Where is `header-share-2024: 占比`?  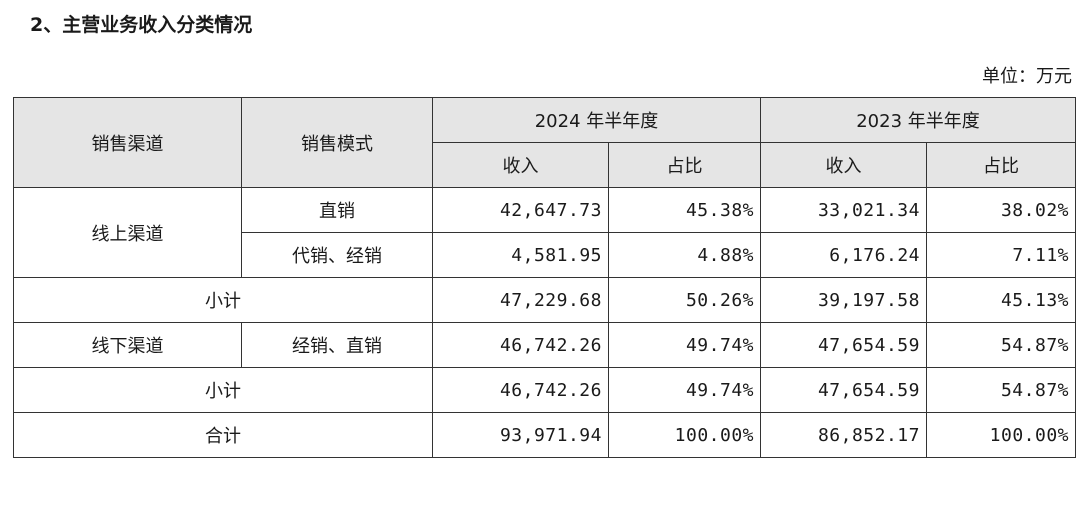 header-share-2024: 占比 is located at coordinates (684, 165).